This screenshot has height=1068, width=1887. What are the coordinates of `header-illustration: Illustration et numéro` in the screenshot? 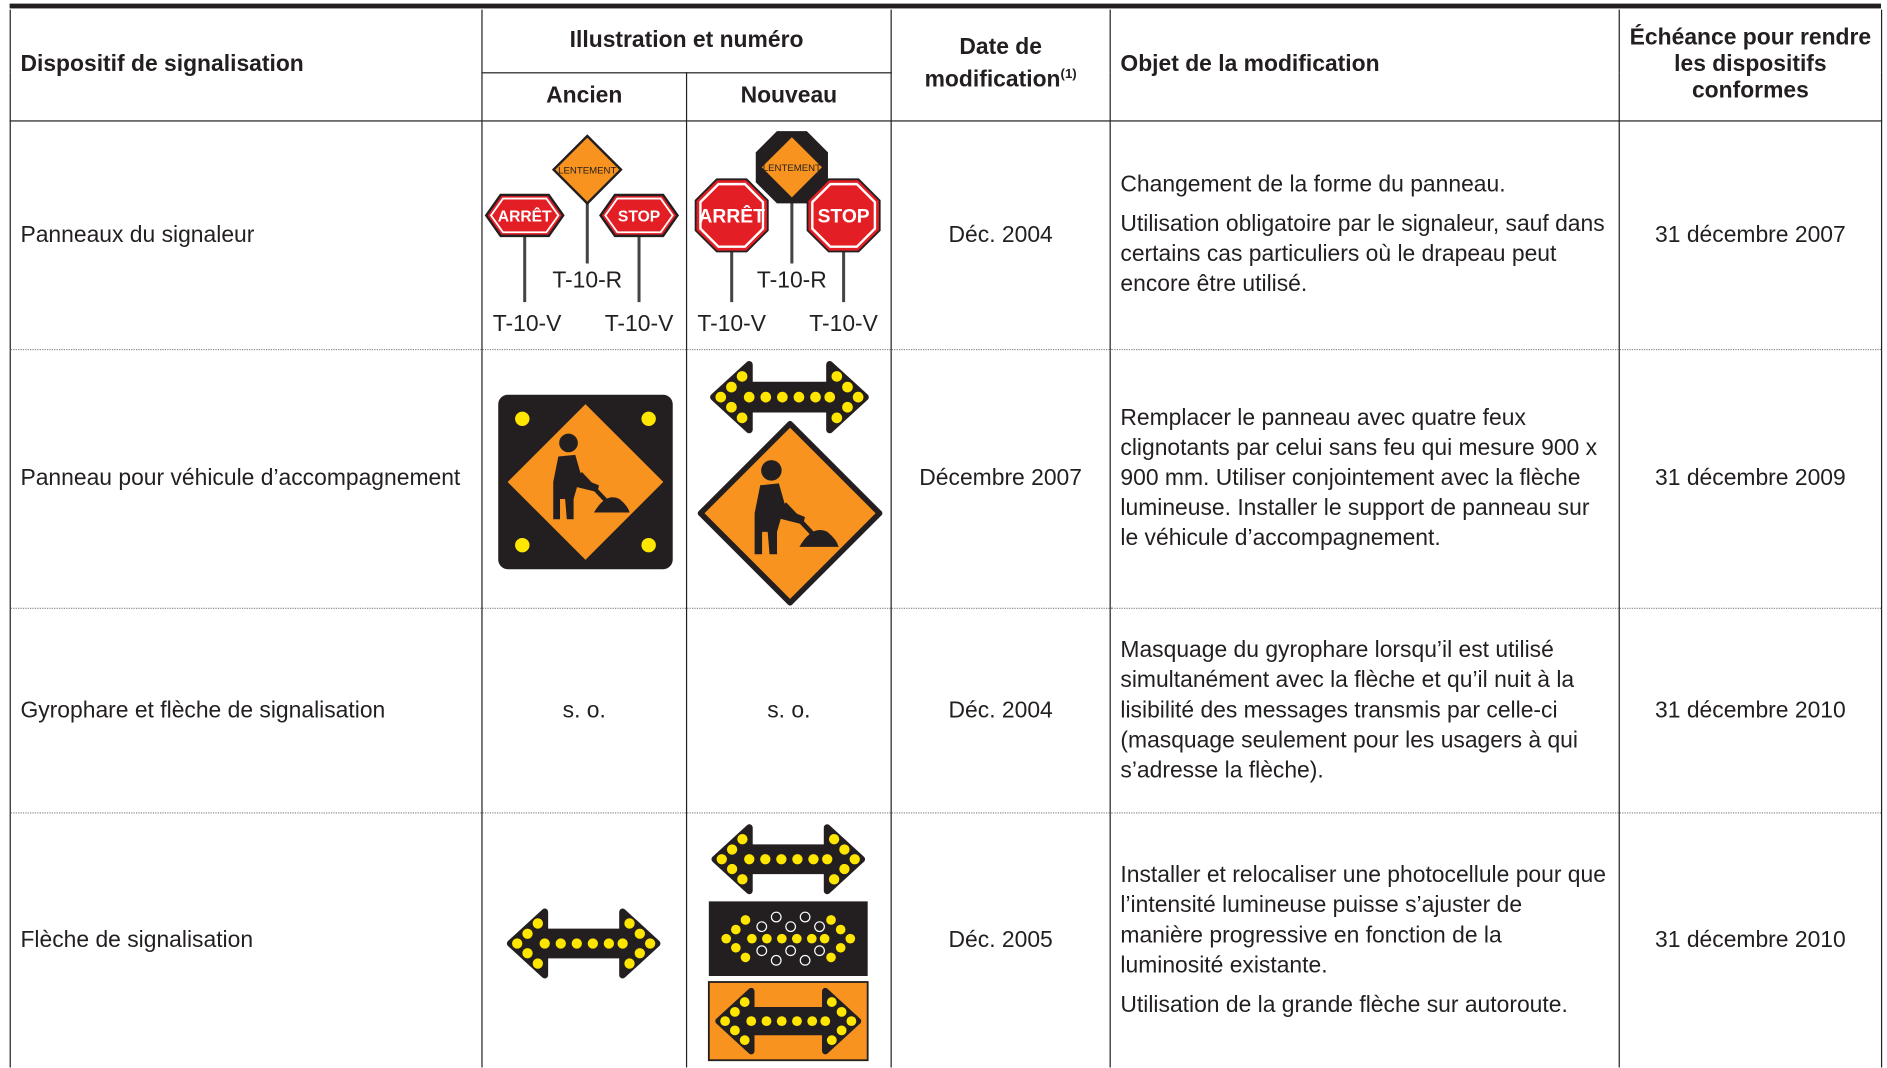 It's located at (686, 41).